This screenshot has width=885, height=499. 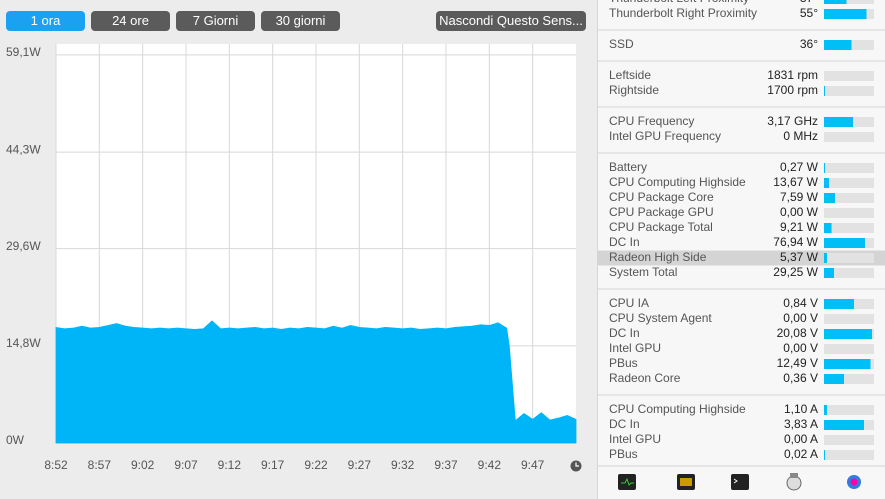 I want to click on sensor-value: 55°, so click(x=809, y=13).